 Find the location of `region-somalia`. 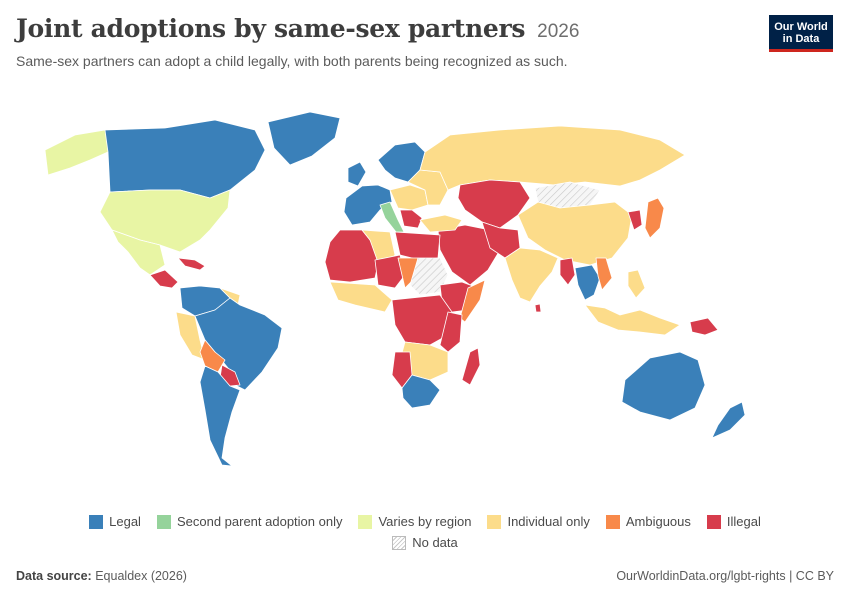

region-somalia is located at coordinates (472, 301).